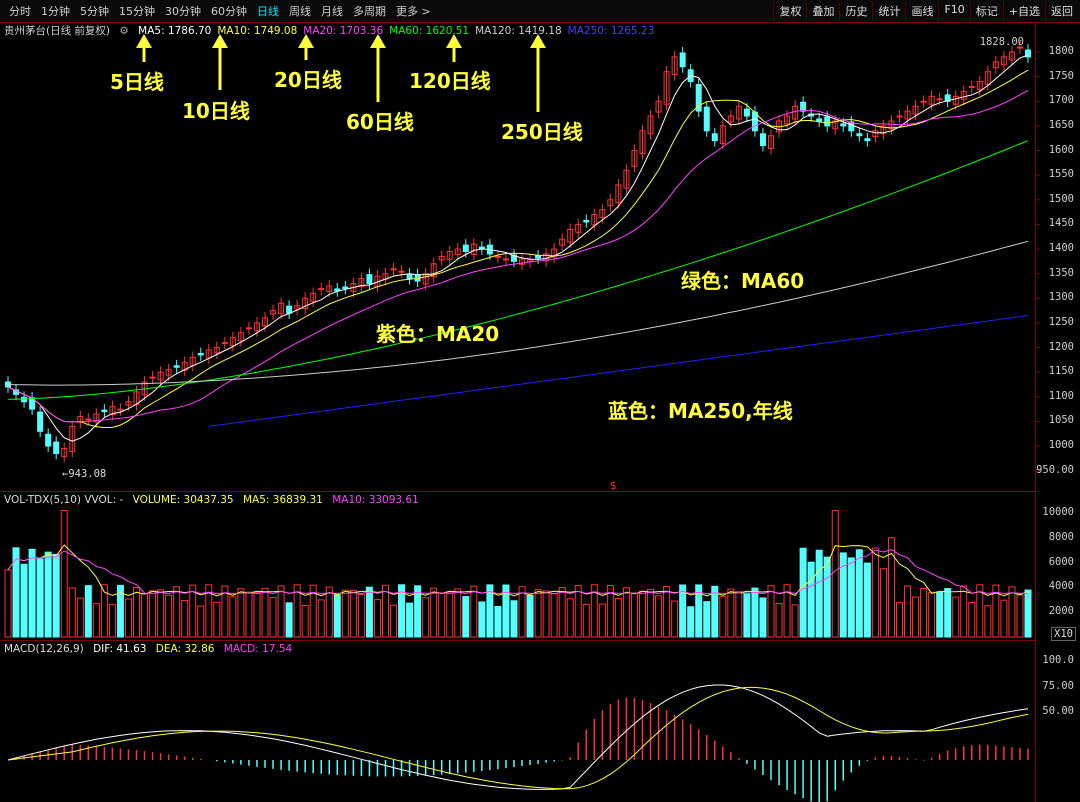 This screenshot has height=802, width=1080. Describe the element at coordinates (986, 11) in the screenshot. I see `toolbar-button-6: 标记` at that location.